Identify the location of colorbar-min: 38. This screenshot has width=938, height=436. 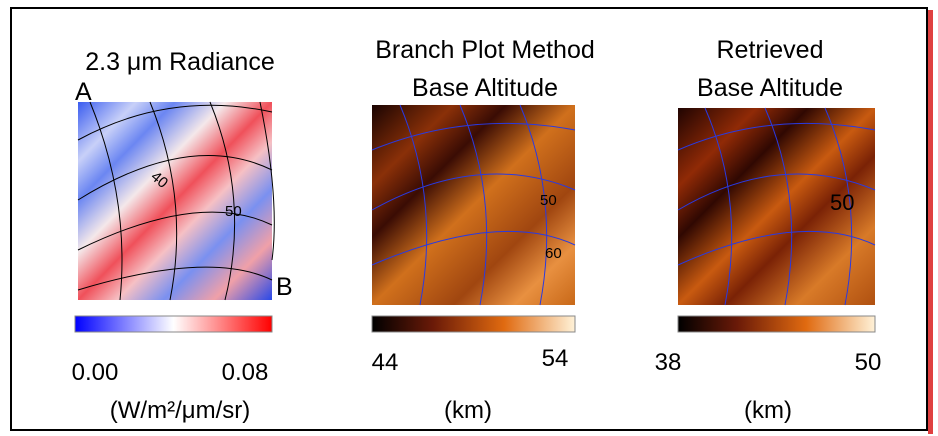
(668, 362).